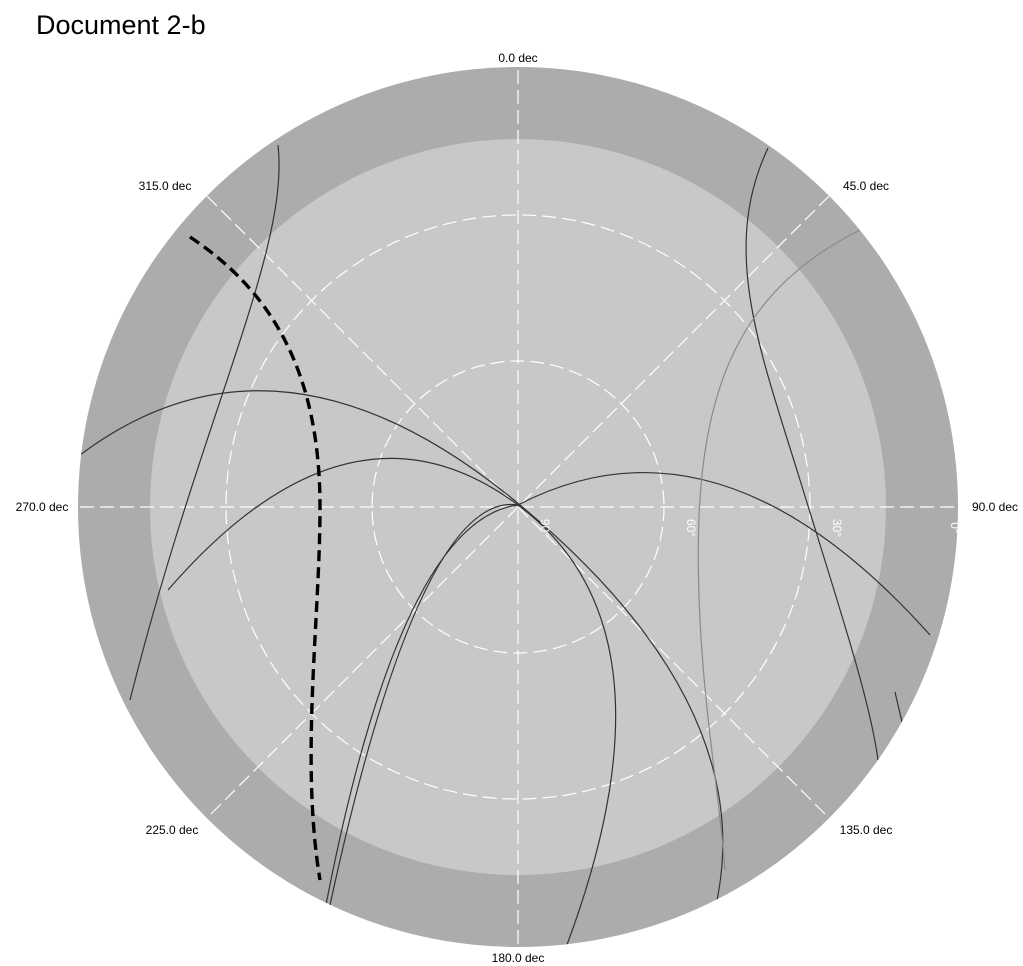 The image size is (1023, 966). Describe the element at coordinates (204, 422) in the screenshot. I see `track-line-northwest` at that location.